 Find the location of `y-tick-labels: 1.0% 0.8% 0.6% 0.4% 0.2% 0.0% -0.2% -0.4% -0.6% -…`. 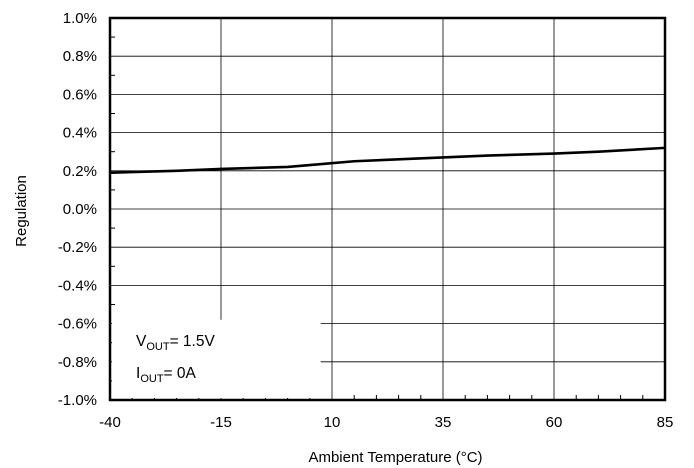

y-tick-labels: 1.0% 0.8% 0.6% 0.4% 0.2% 0.0% -0.2% -0.4% -0.6% -… is located at coordinates (77, 209).